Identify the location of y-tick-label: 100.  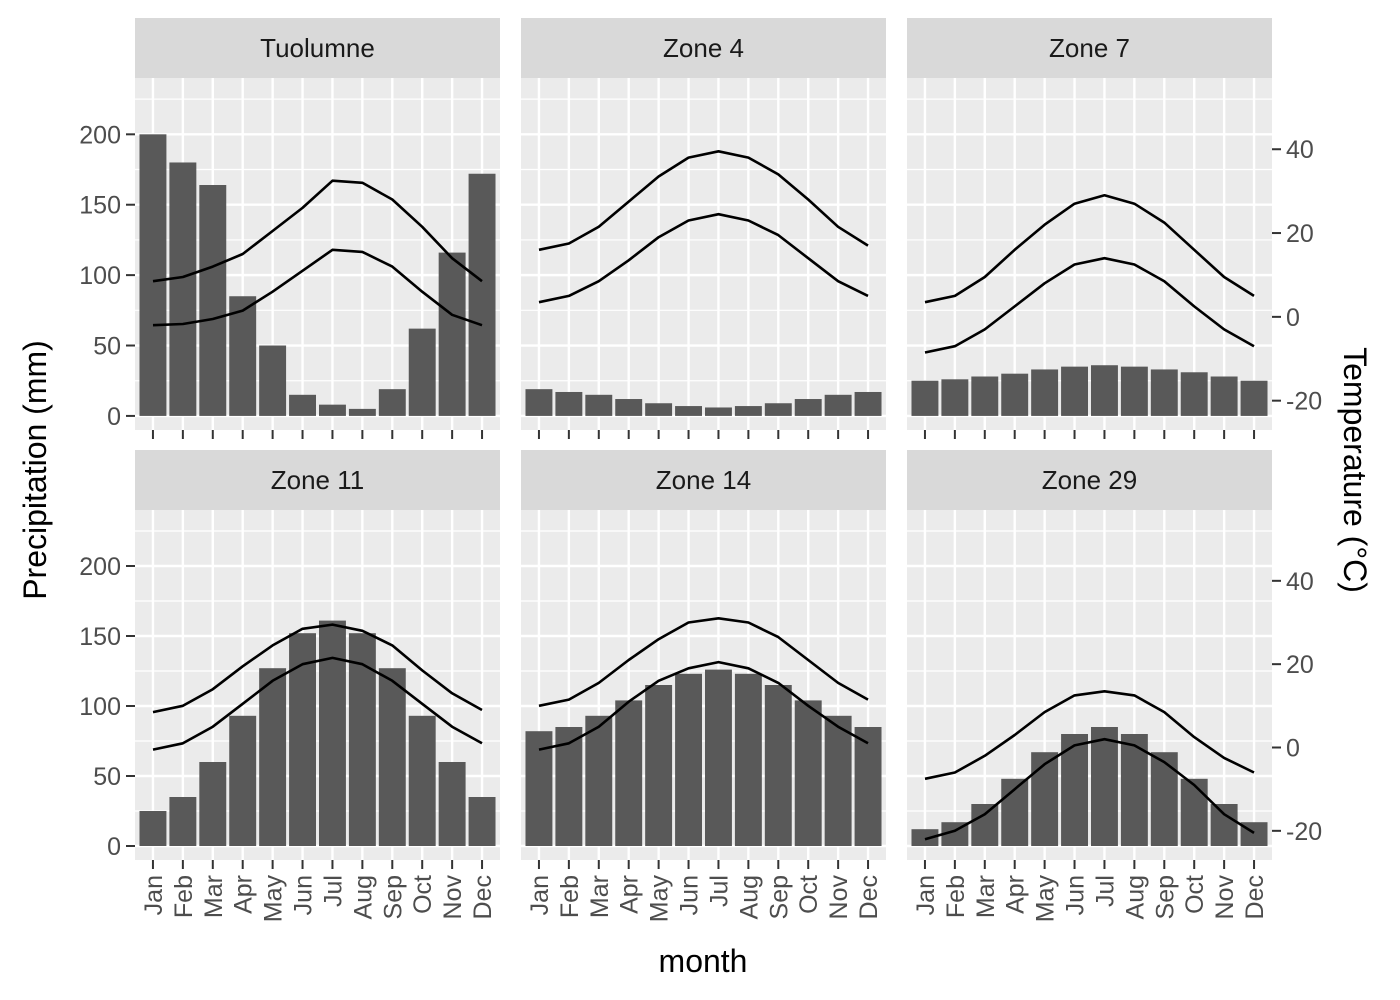
(100, 707).